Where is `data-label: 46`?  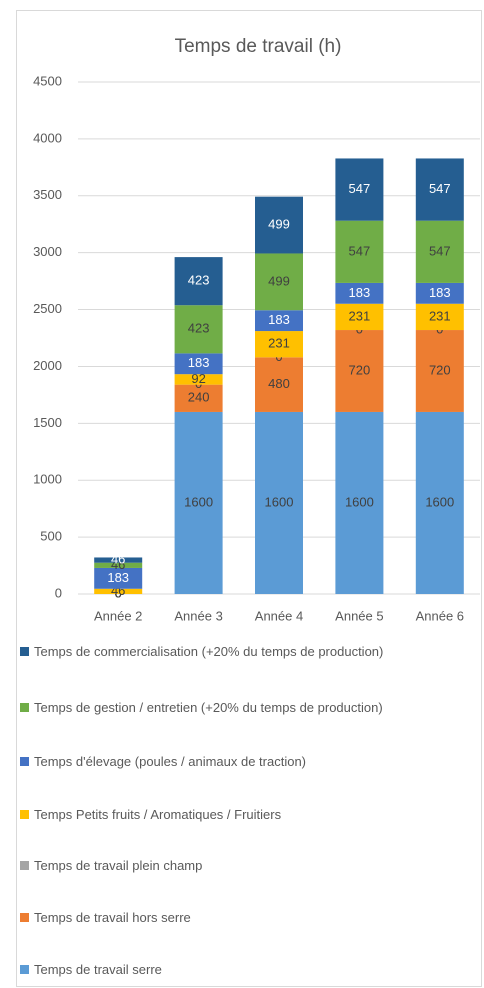
data-label: 46 is located at coordinates (118, 559).